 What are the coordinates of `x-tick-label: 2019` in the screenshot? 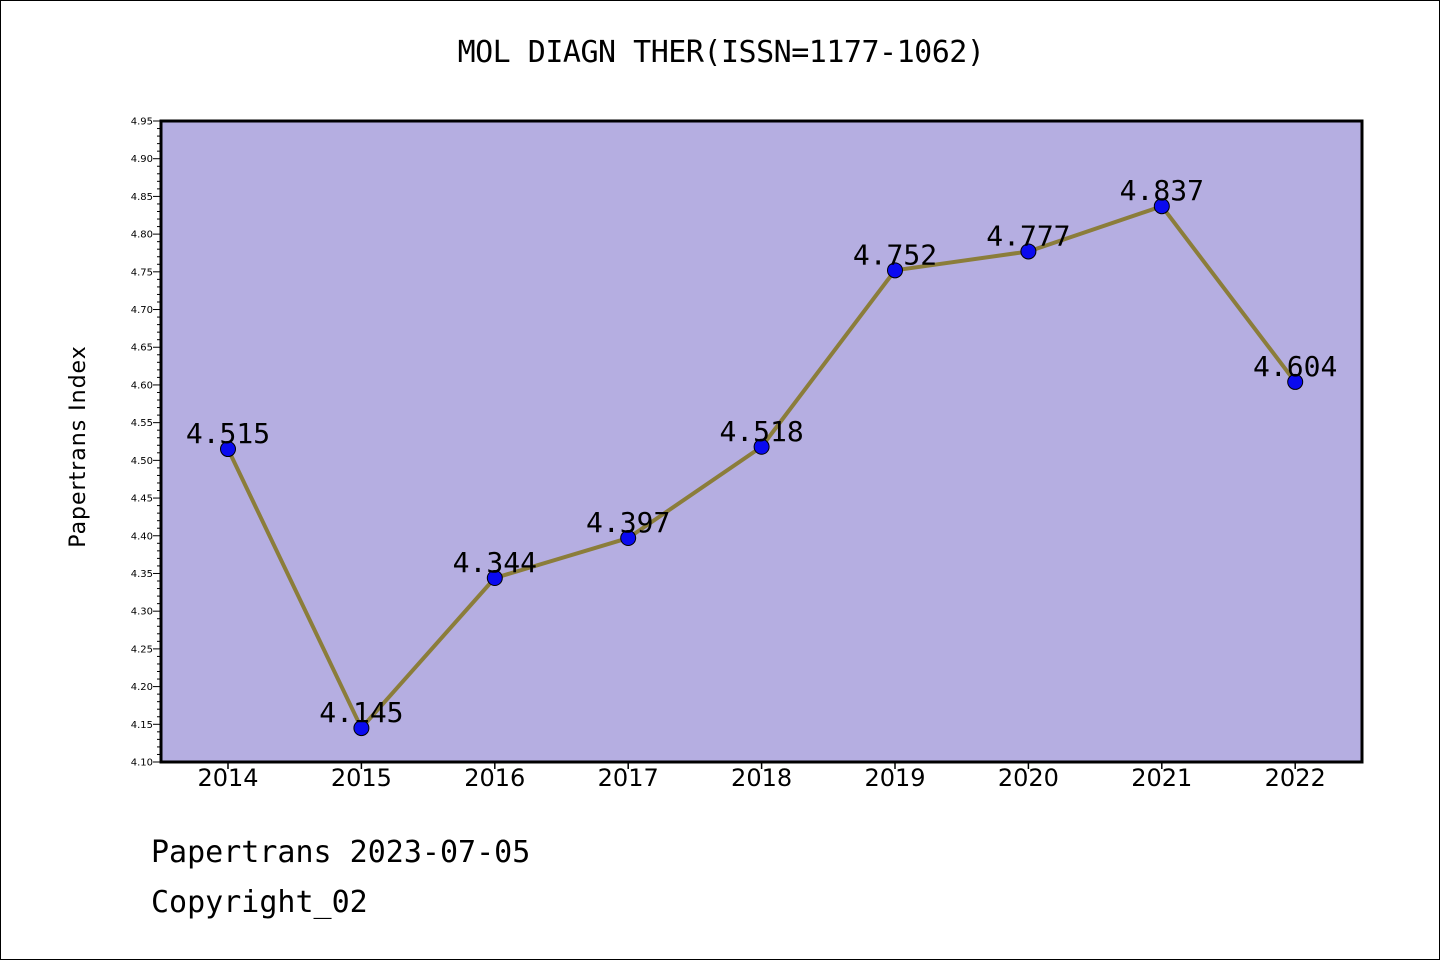 It's located at (894, 778).